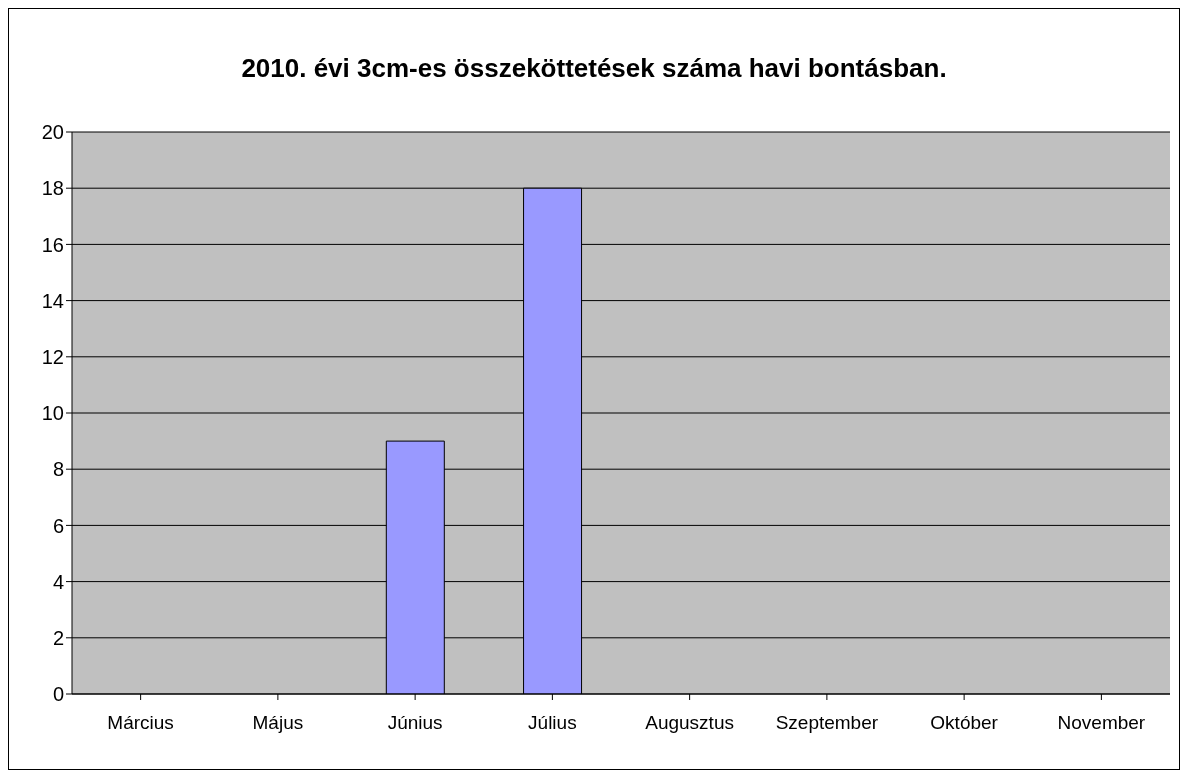  What do you see at coordinates (278, 723) in the screenshot?
I see `x-tick-label: Május` at bounding box center [278, 723].